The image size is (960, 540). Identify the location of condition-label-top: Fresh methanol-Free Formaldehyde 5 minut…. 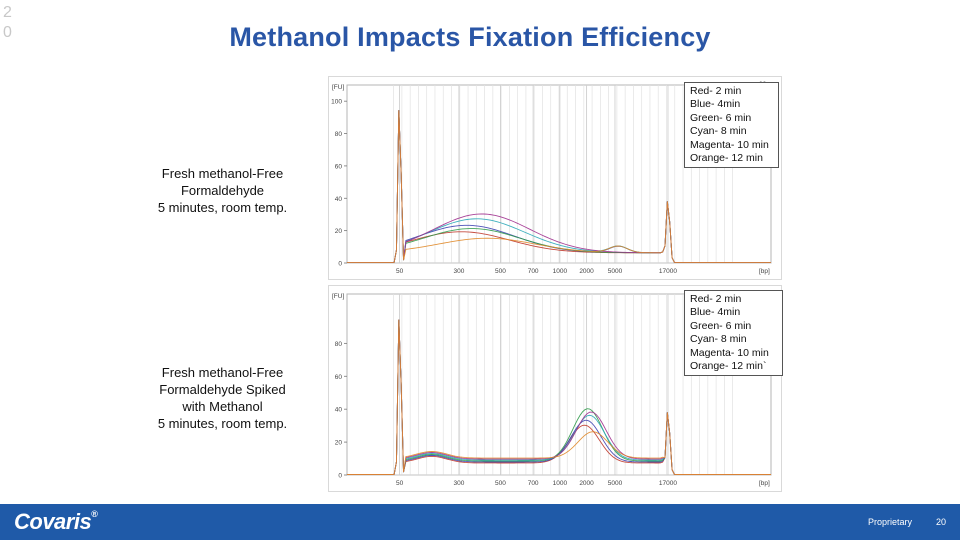
(222, 190).